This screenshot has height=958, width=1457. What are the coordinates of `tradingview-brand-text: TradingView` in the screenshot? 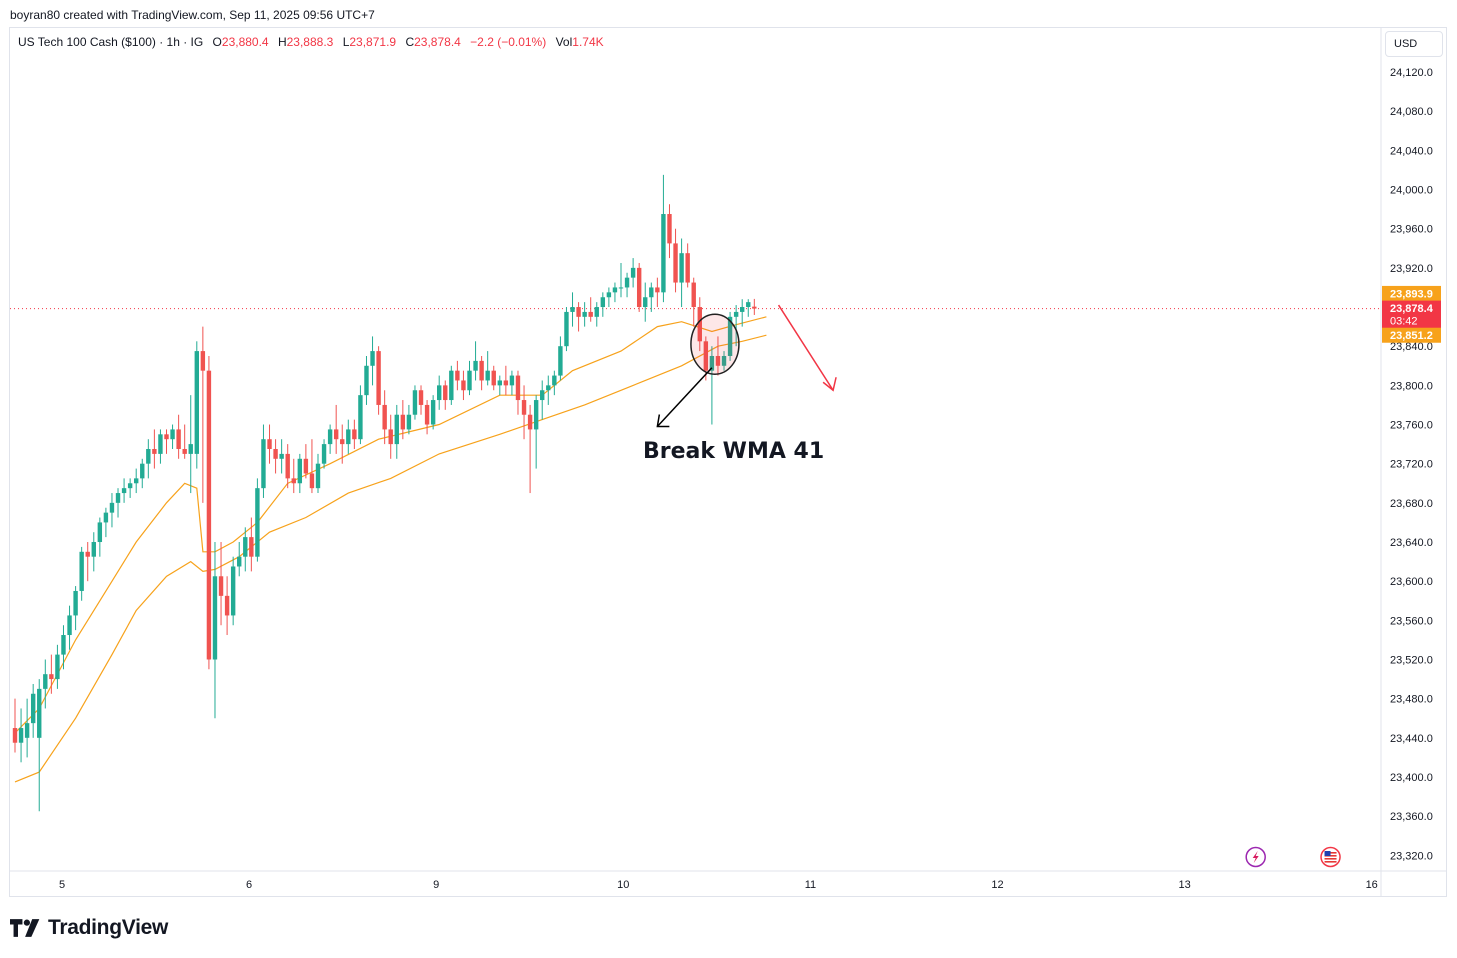 It's located at (108, 927).